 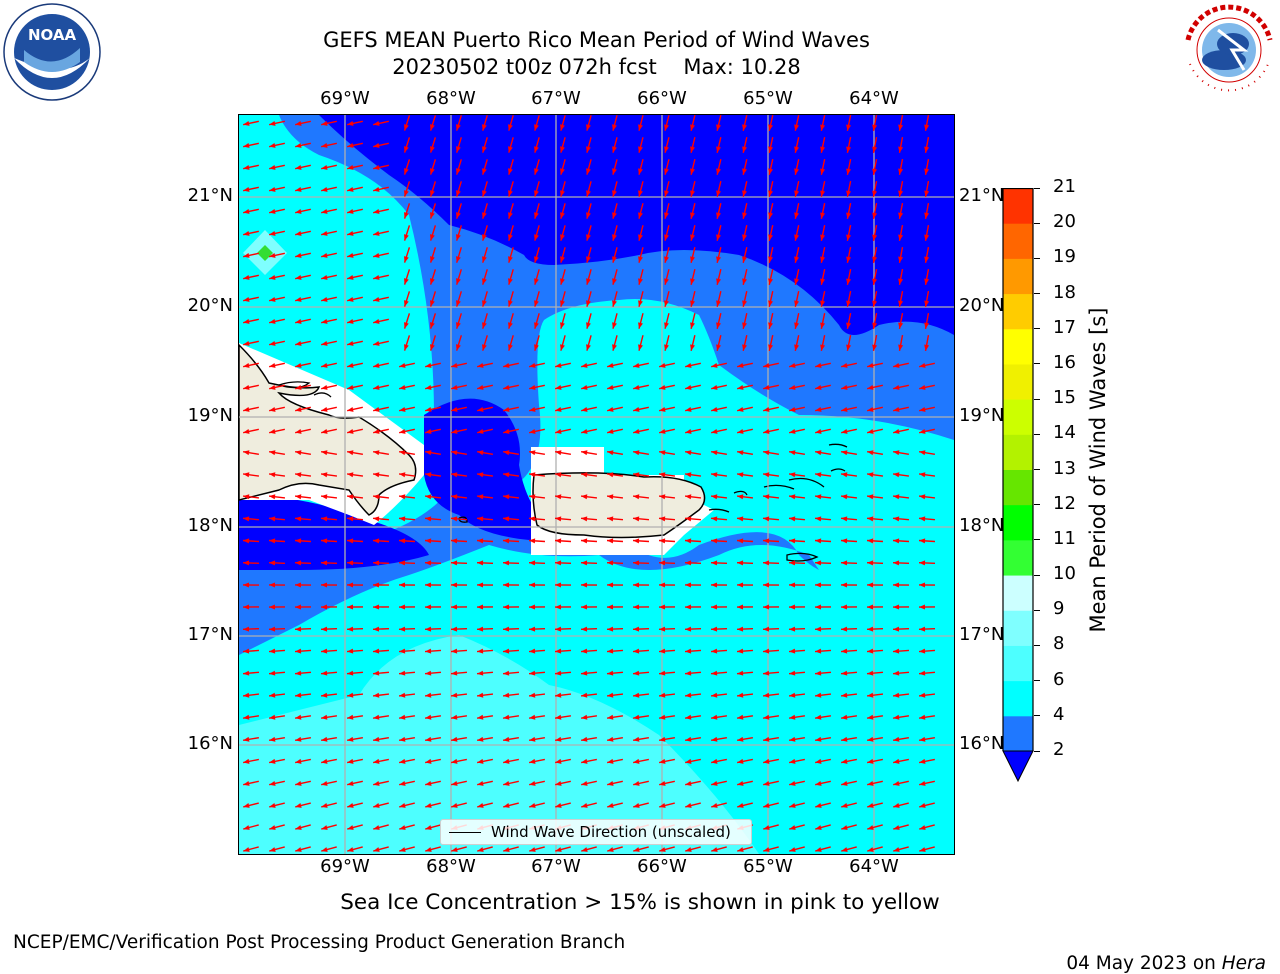 I want to click on lon-label-bottom: 66°W, so click(x=662, y=866).